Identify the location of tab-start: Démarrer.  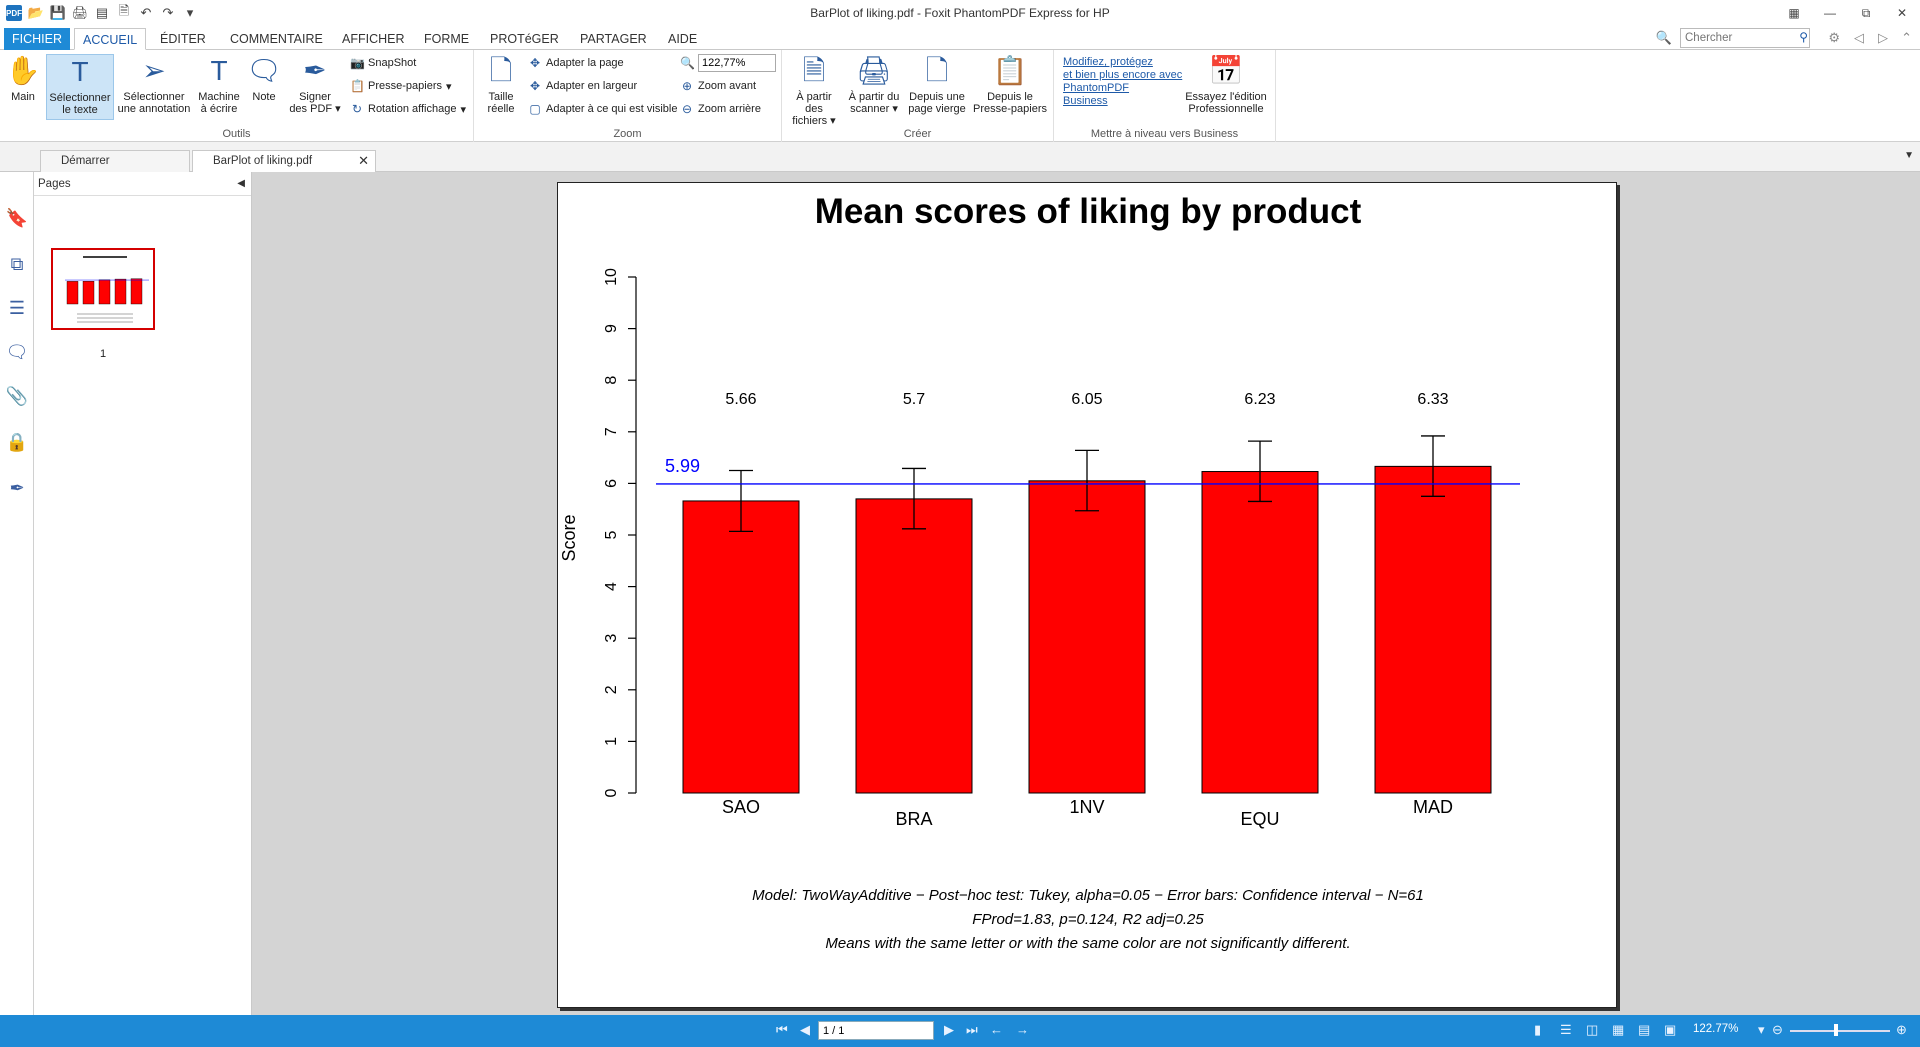
(115, 161).